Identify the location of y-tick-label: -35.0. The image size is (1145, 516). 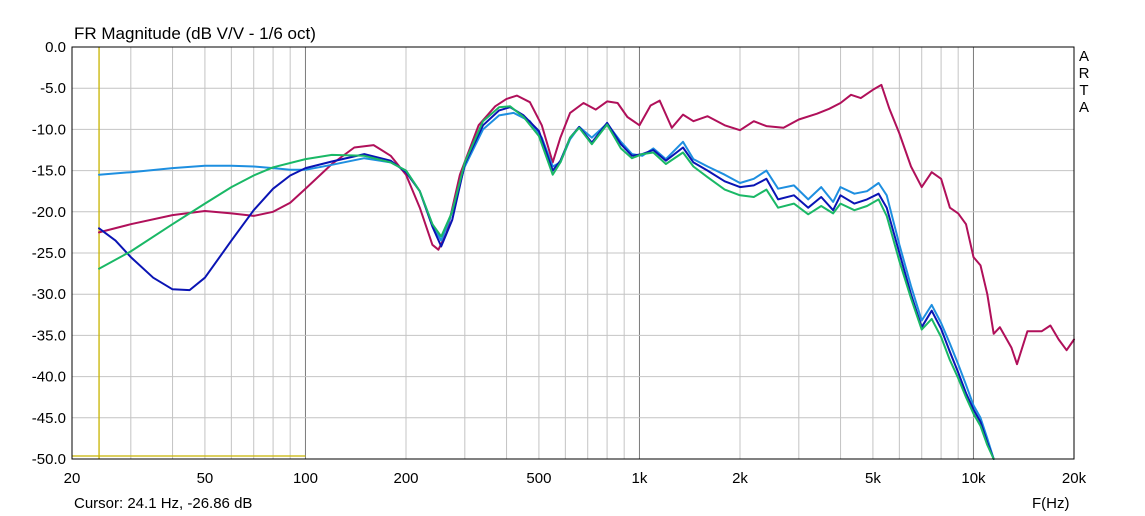
(49, 335).